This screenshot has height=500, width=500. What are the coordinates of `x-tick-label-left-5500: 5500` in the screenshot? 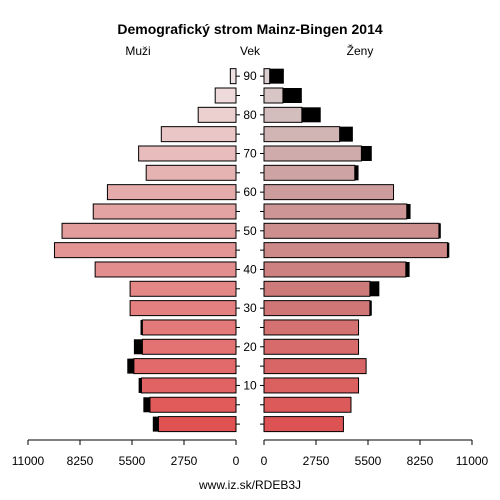 It's located at (132, 461).